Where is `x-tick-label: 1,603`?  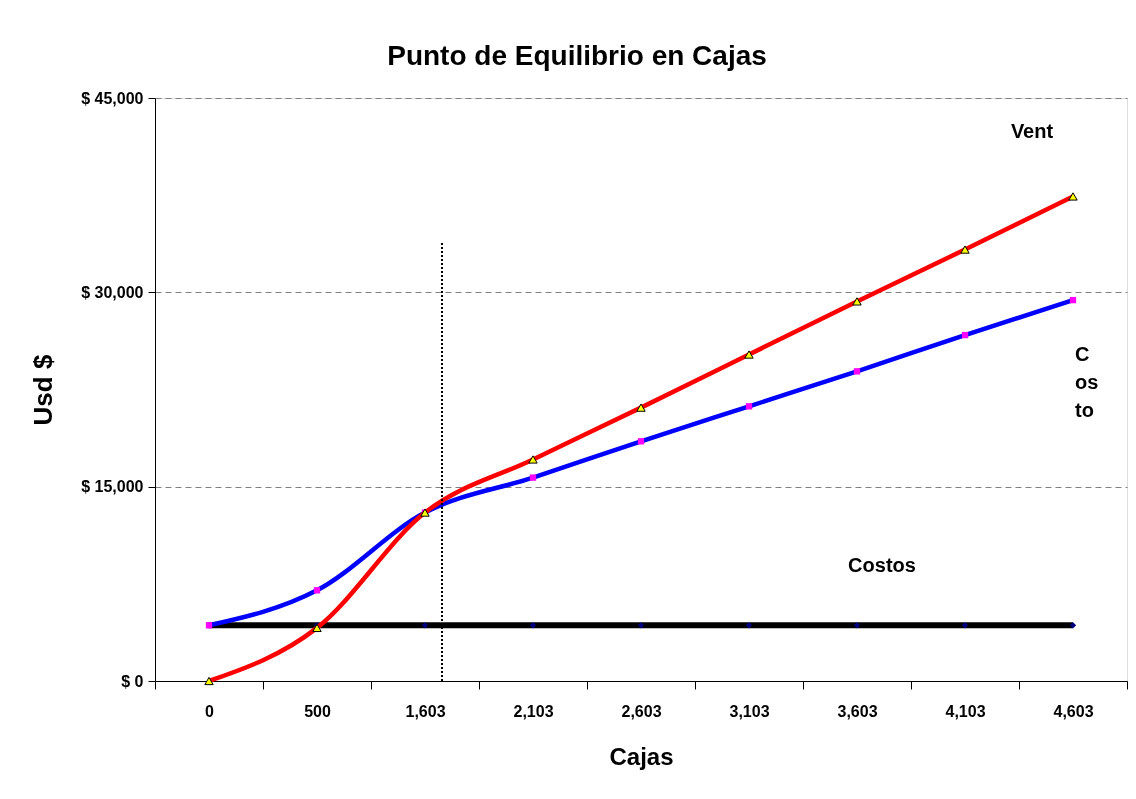 x-tick-label: 1,603 is located at coordinates (425, 711).